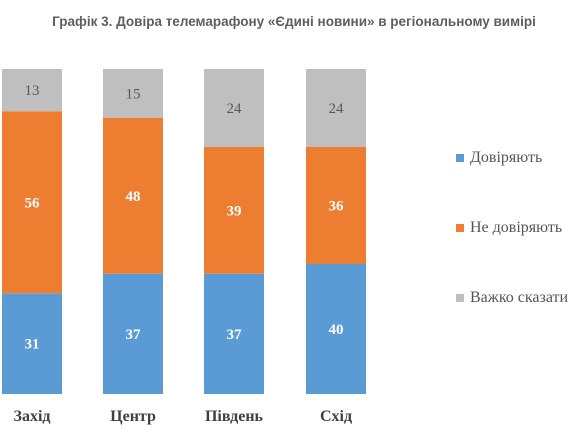 This screenshot has height=445, width=588. What do you see at coordinates (336, 416) in the screenshot?
I see `category-label: Схід` at bounding box center [336, 416].